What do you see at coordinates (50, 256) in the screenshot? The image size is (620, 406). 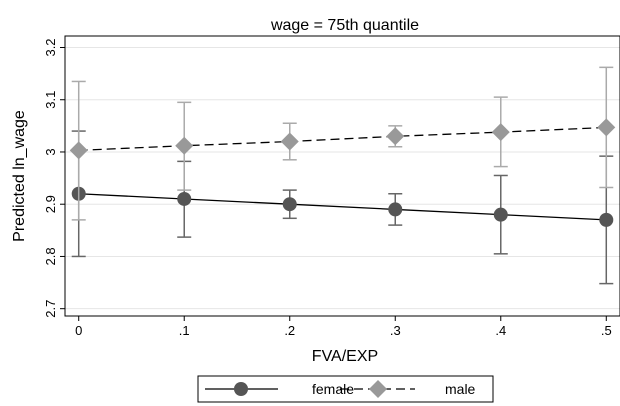 I see `y-tick-label-1: 2.8` at bounding box center [50, 256].